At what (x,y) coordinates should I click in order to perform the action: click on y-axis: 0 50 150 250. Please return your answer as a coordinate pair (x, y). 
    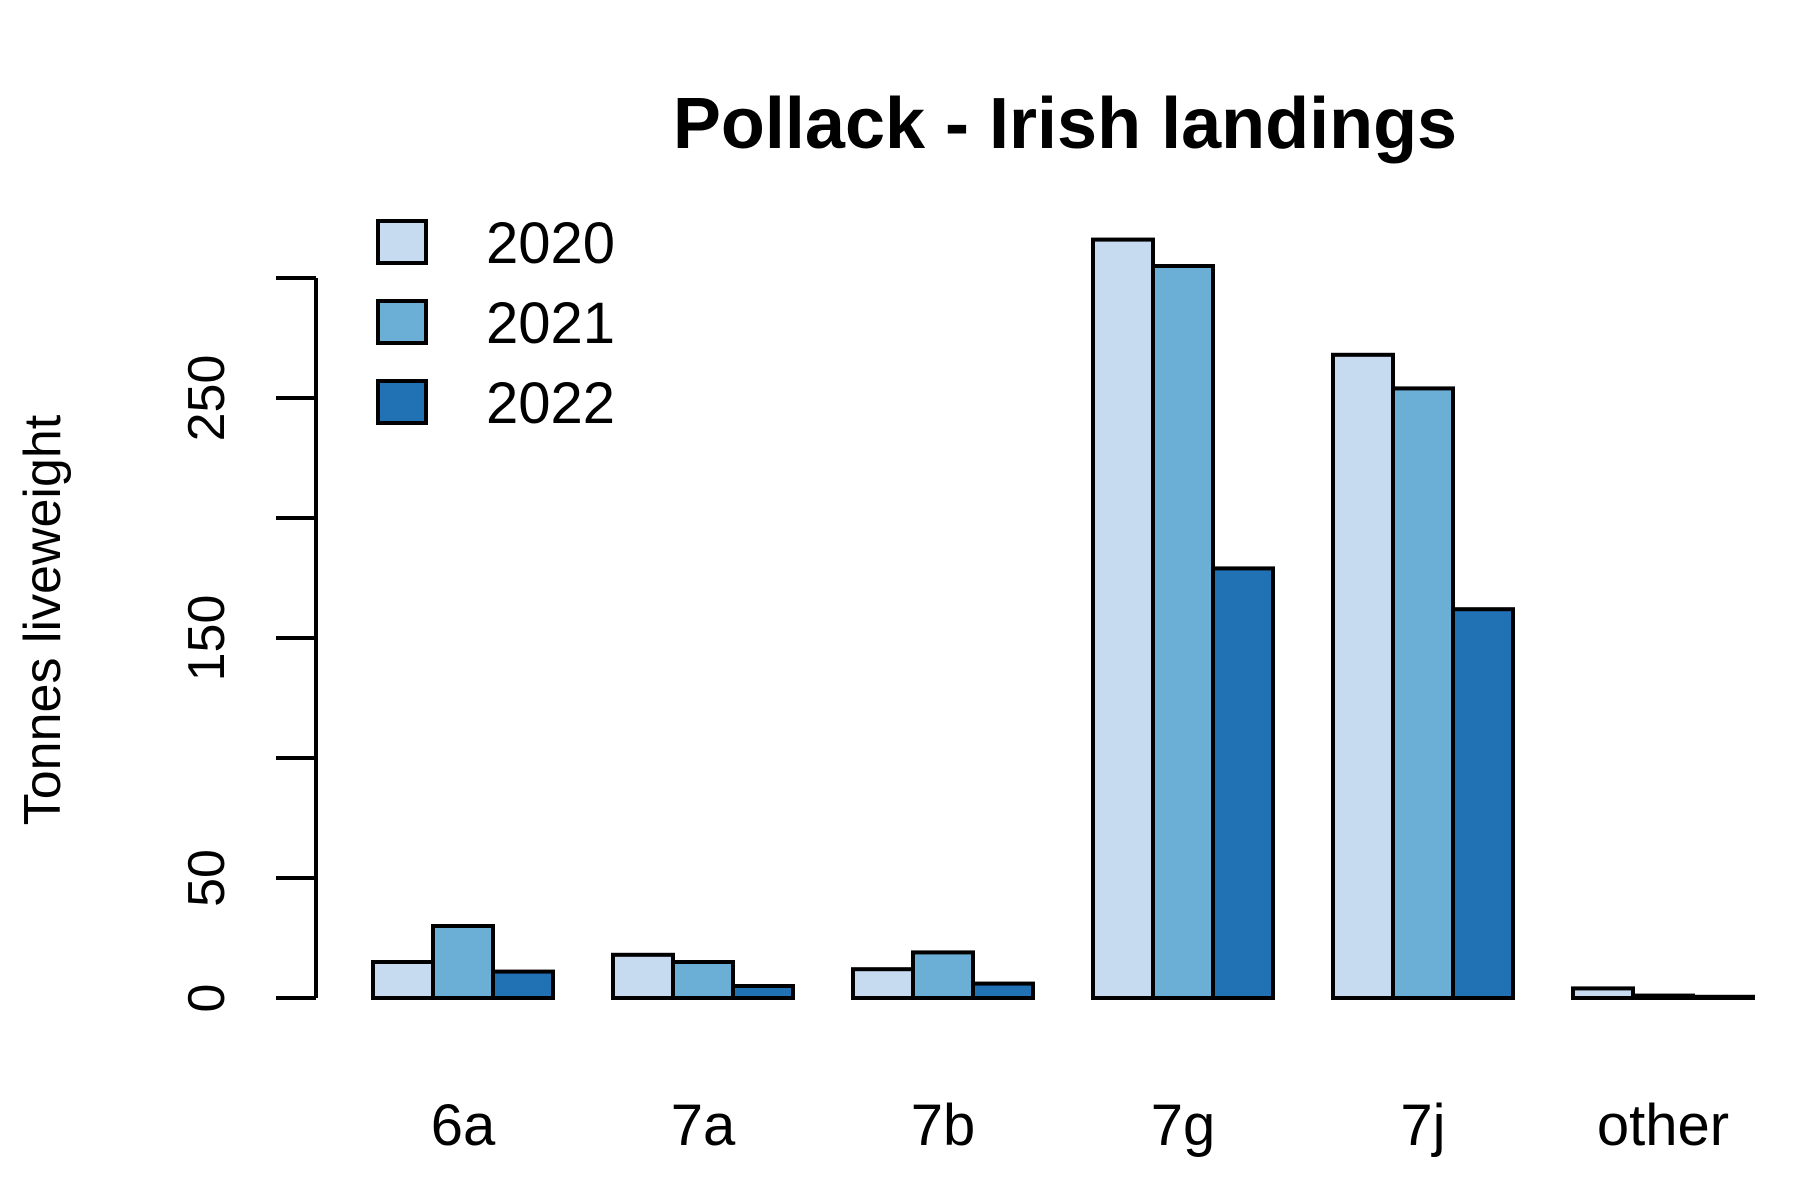
    Looking at the image, I should click on (248, 644).